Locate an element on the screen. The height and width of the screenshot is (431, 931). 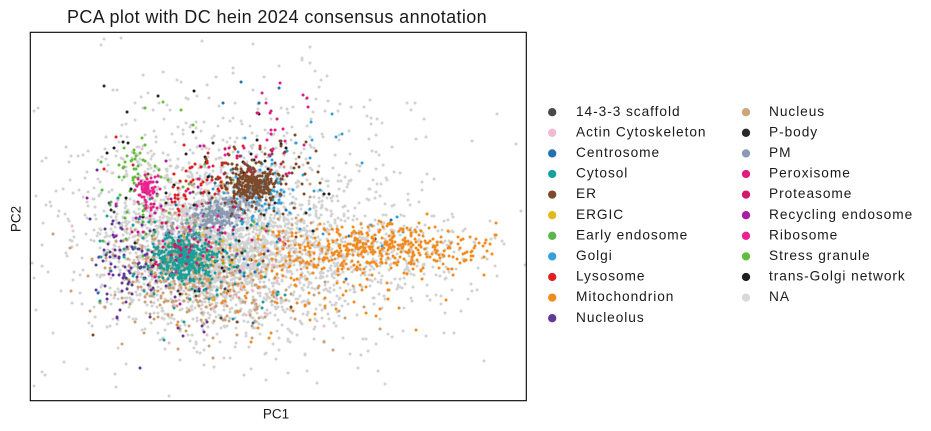
svg-text: PC2 is located at coordinates (16, 219).